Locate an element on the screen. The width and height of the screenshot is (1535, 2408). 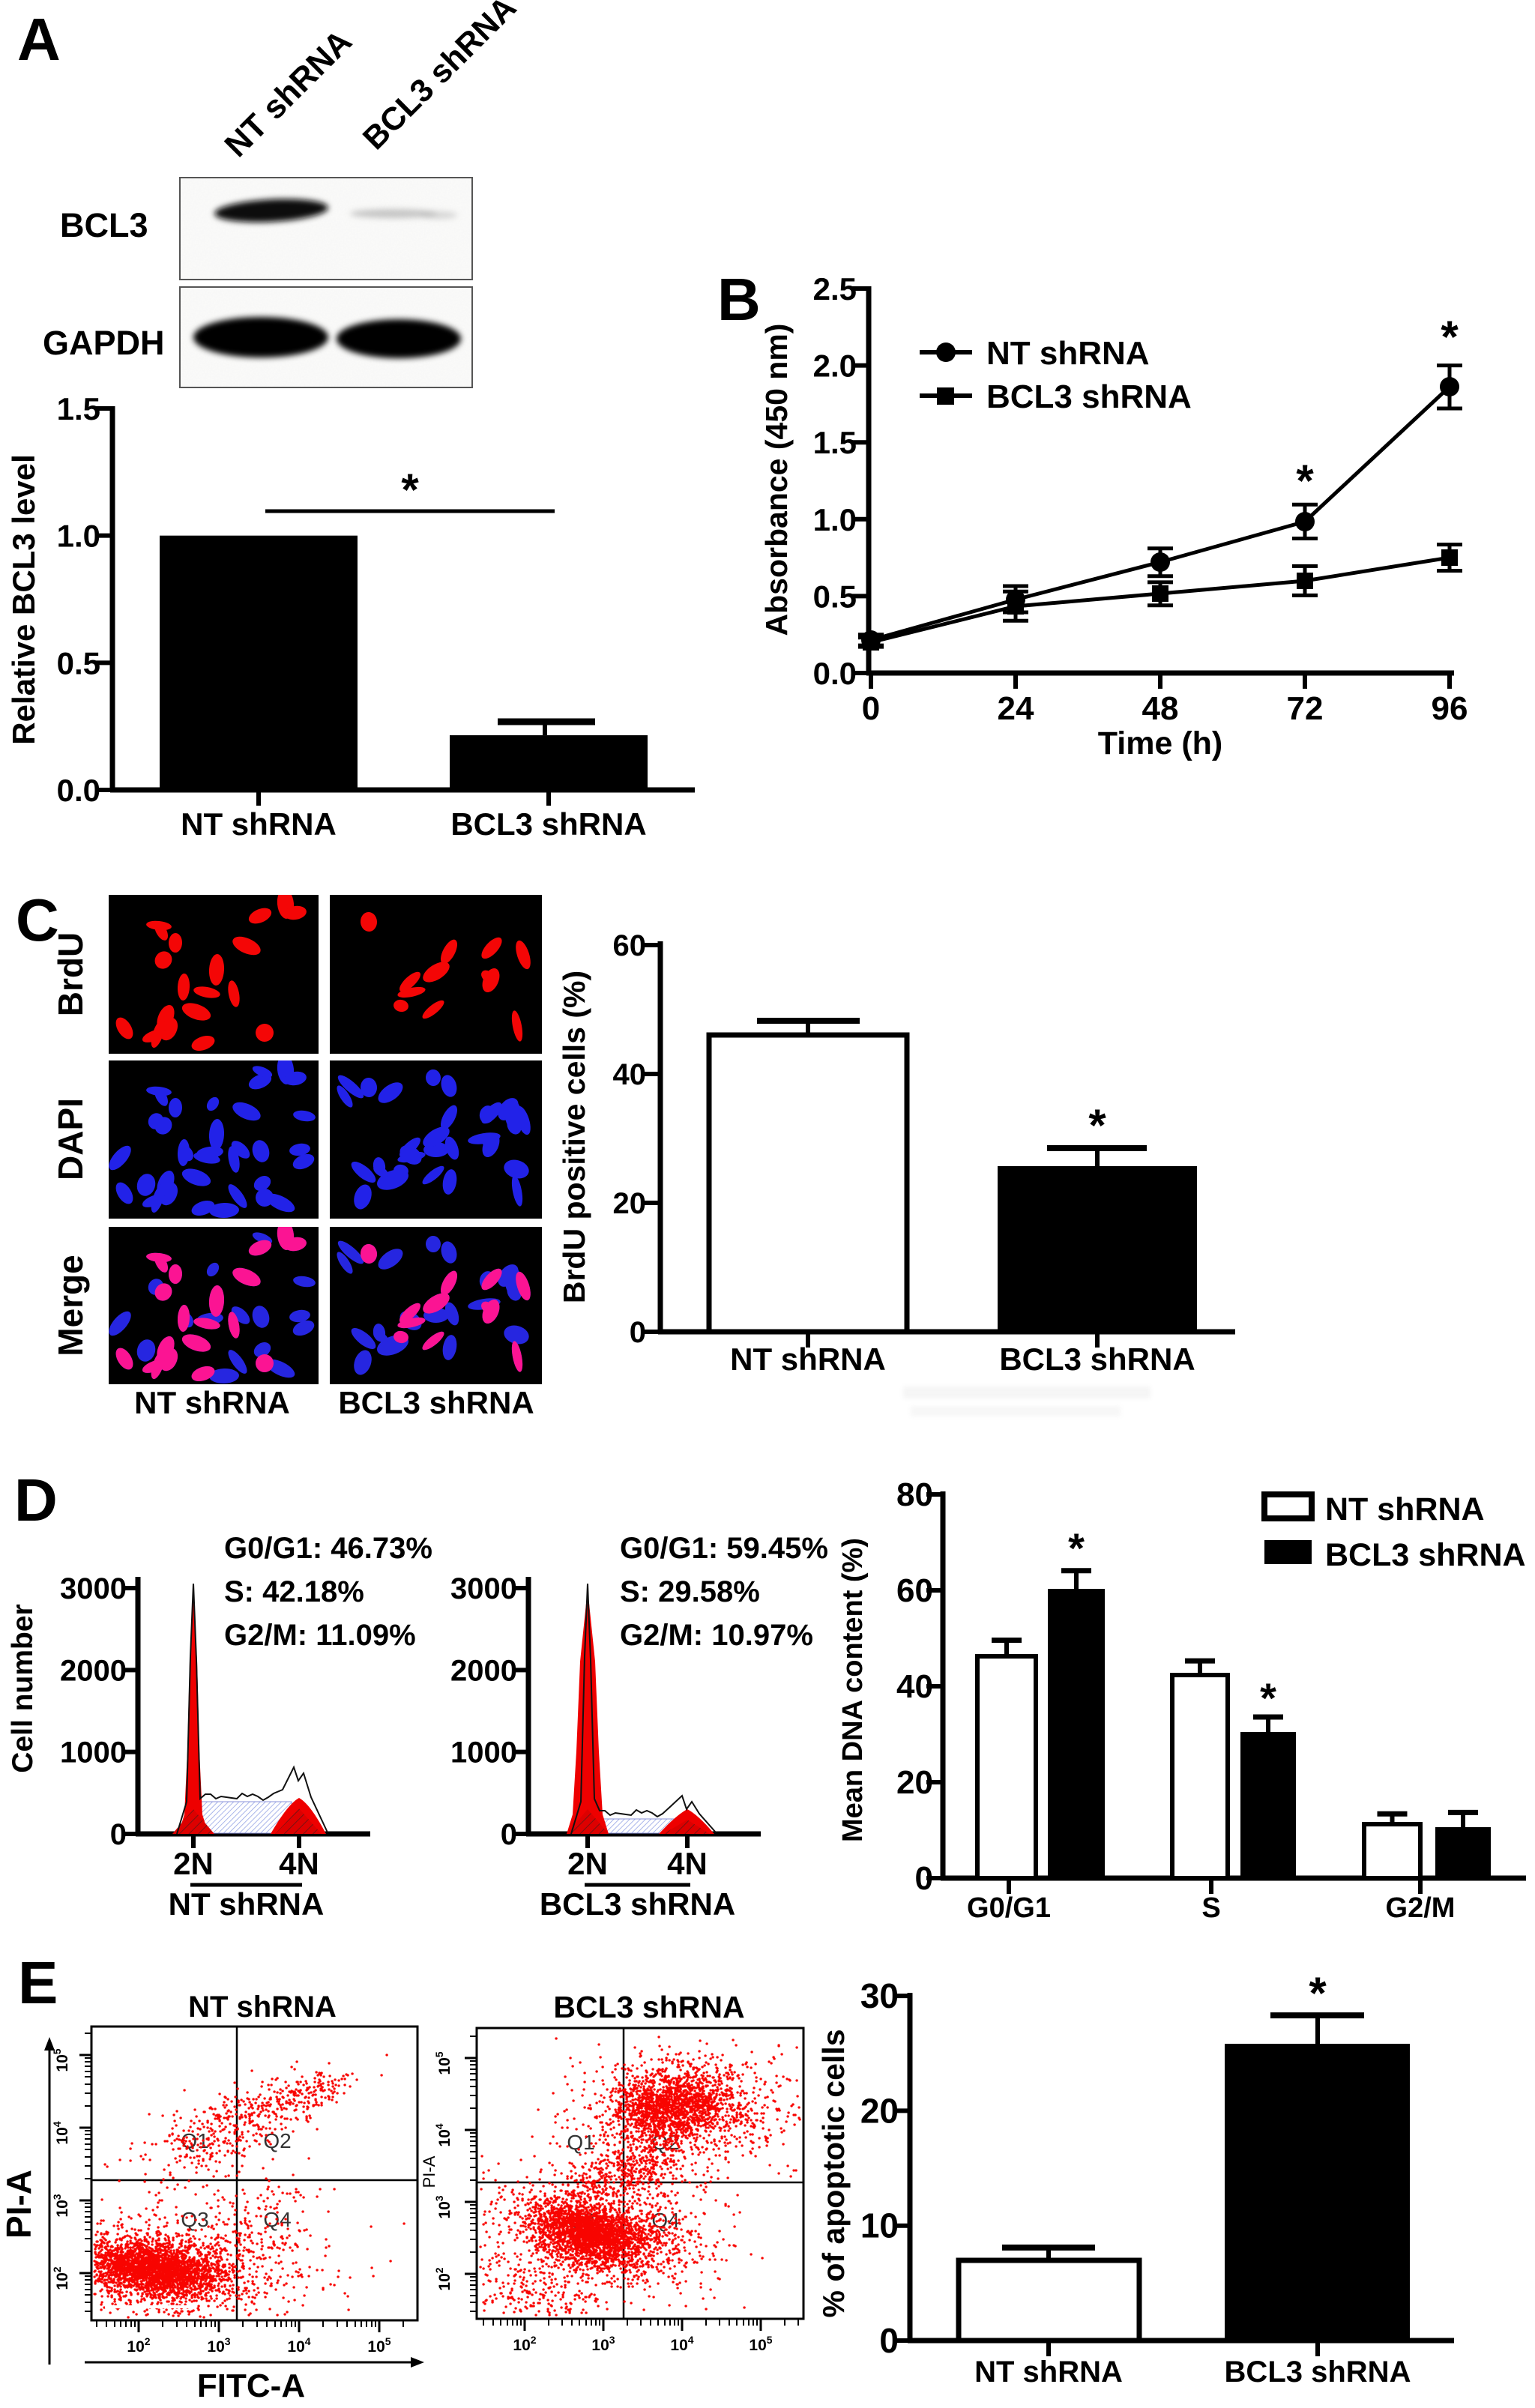
svg-text: 24 is located at coordinates (1016, 708).